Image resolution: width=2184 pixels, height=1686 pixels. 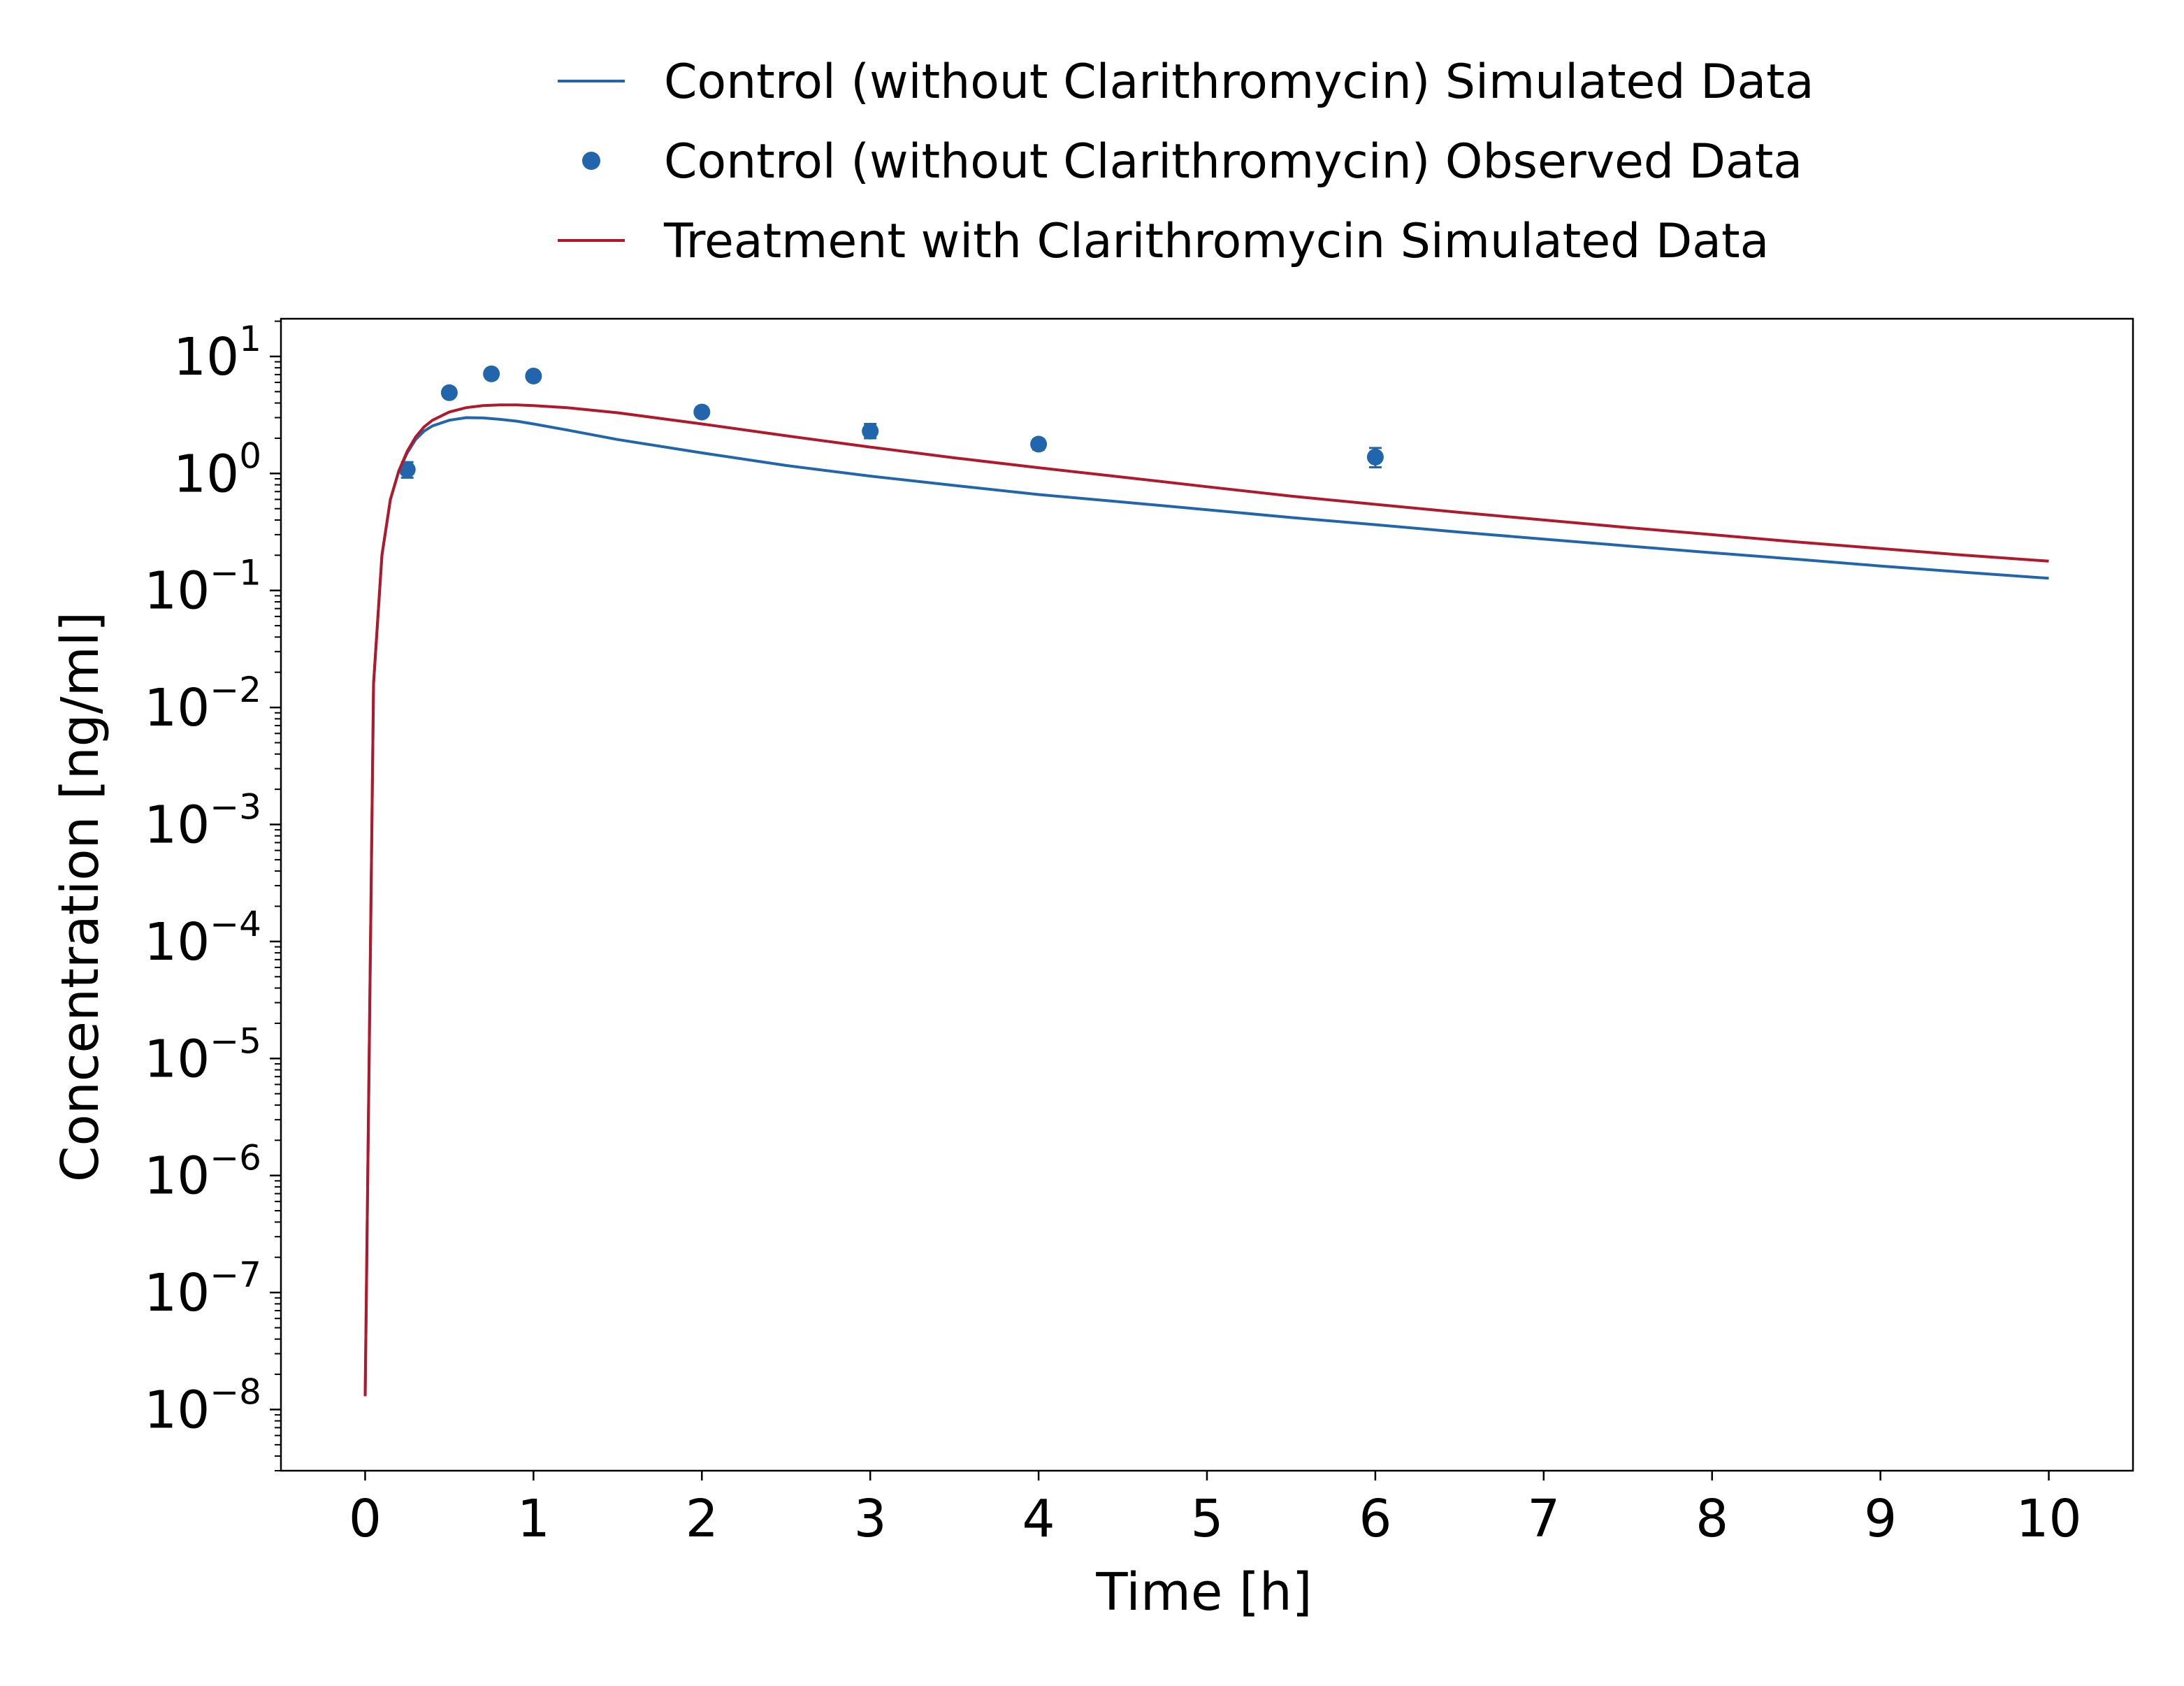 What do you see at coordinates (533, 1519) in the screenshot?
I see `x-tick-label: 1` at bounding box center [533, 1519].